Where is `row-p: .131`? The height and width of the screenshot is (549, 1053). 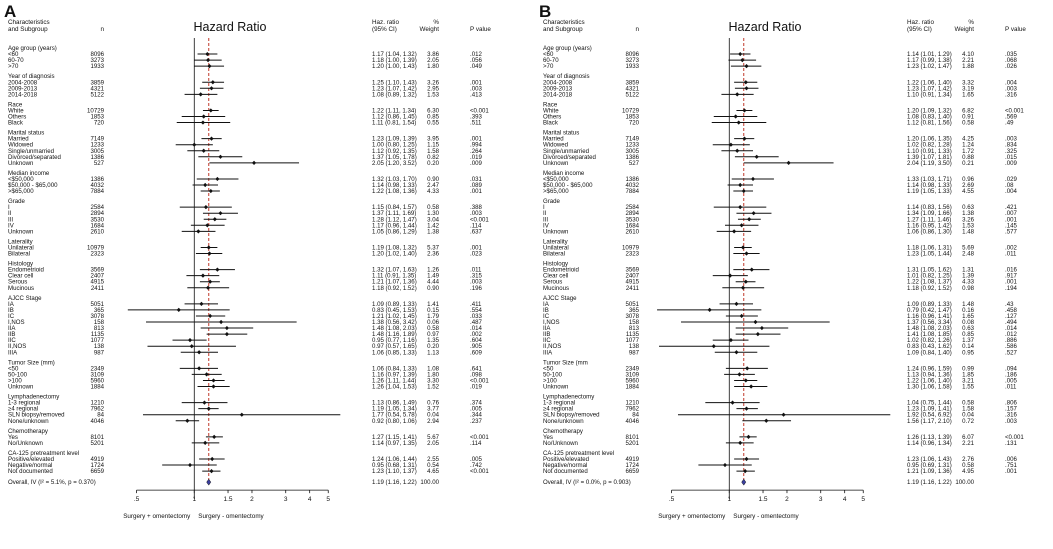
row-p: .131 is located at coordinates (1011, 443).